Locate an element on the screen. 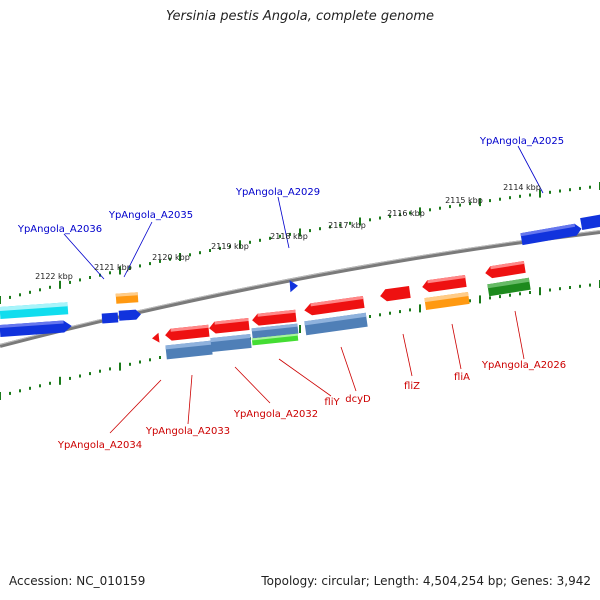  gene-label: YpAngola_A2025 is located at coordinates (521, 141).